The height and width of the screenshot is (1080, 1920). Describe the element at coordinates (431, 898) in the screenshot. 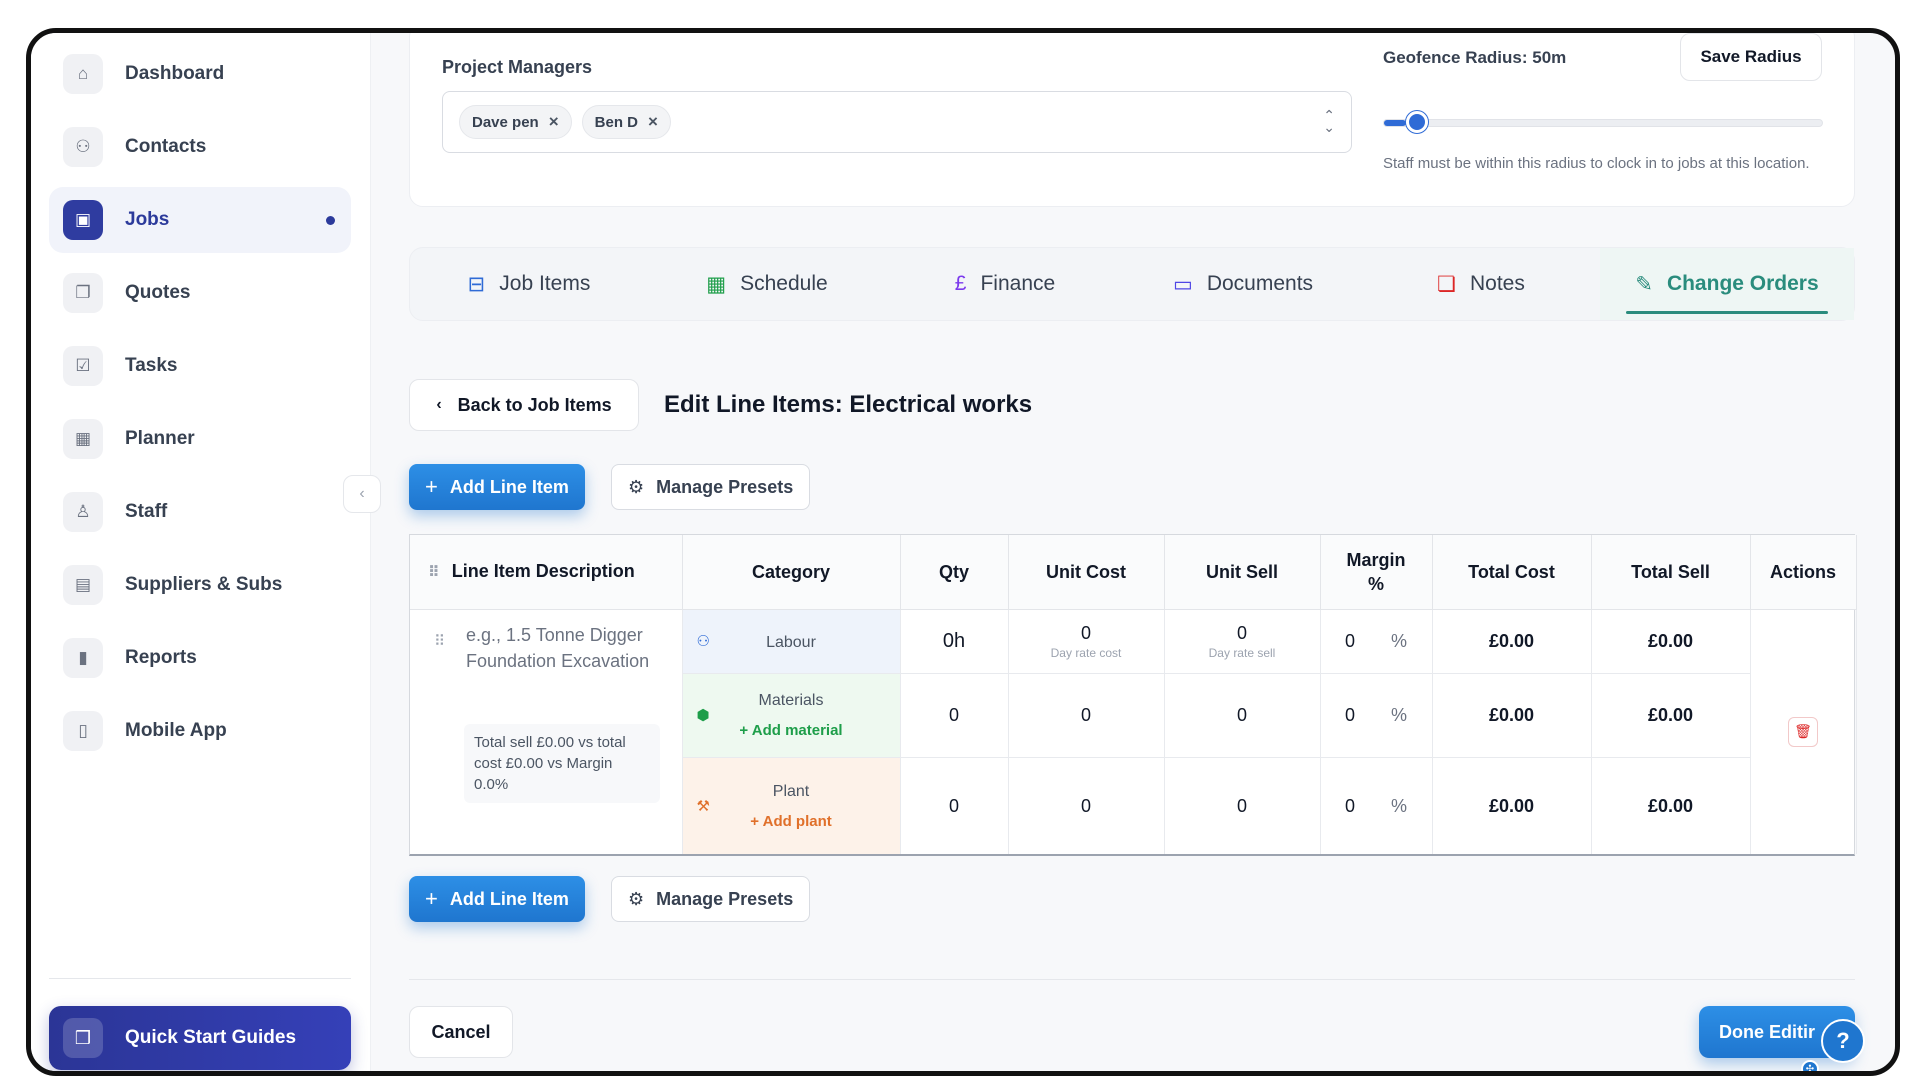

I see `plus-icon: +` at that location.